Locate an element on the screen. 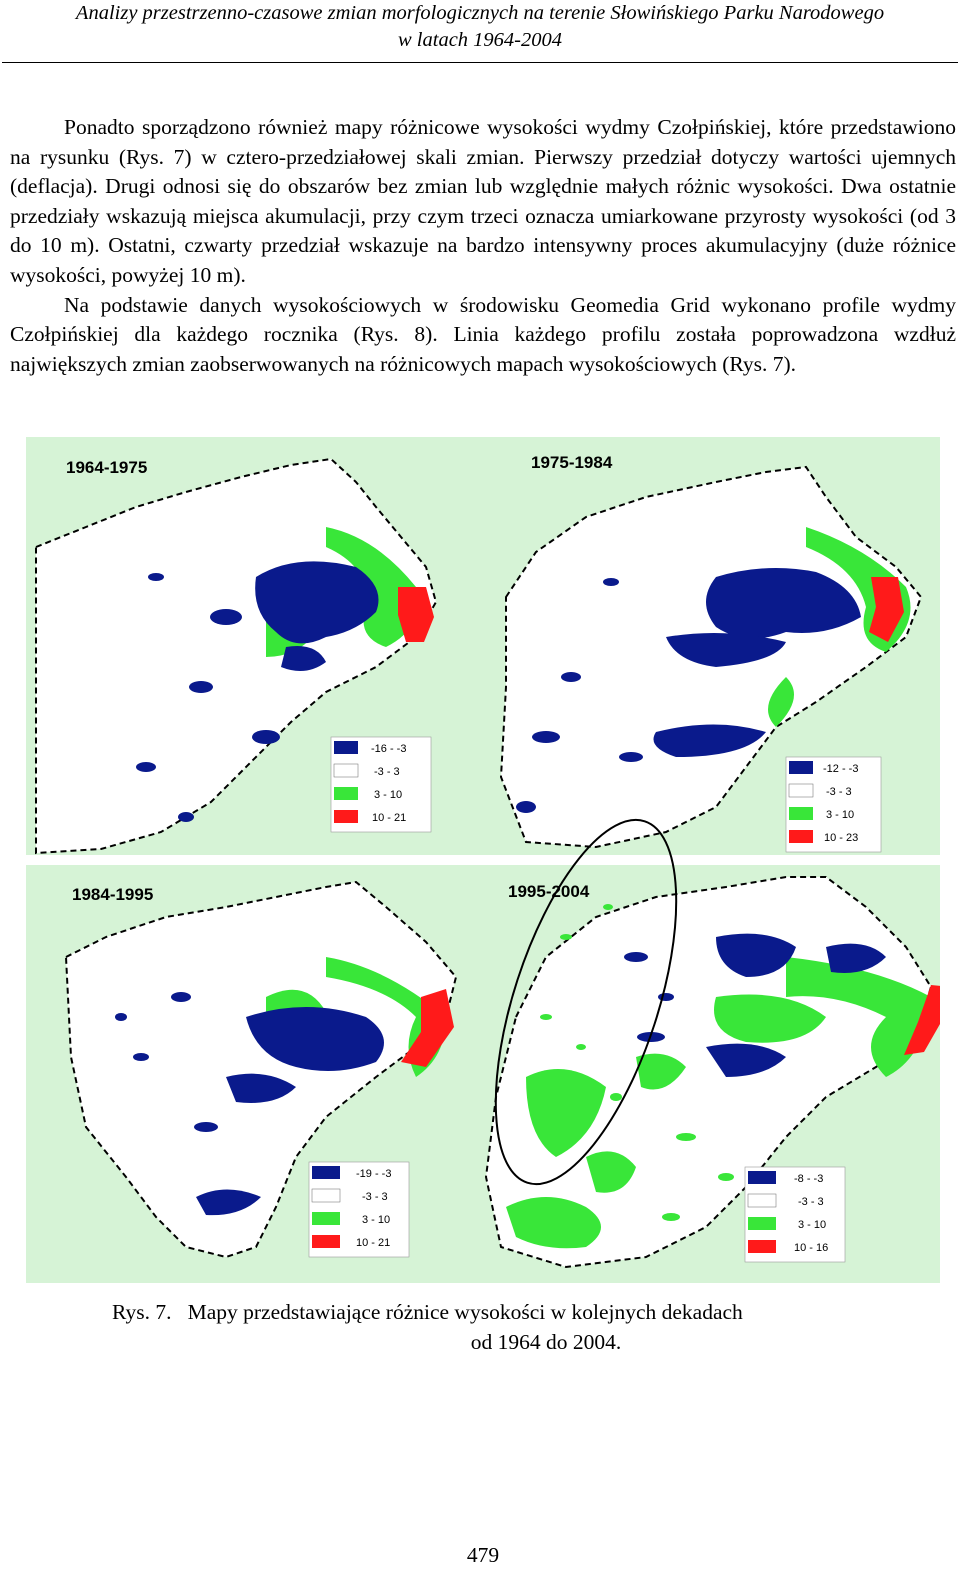 The height and width of the screenshot is (1569, 960). map-3-legend: -19 - -3 -3 - 3 3 - 10 10 - 21 is located at coordinates (359, 1209).